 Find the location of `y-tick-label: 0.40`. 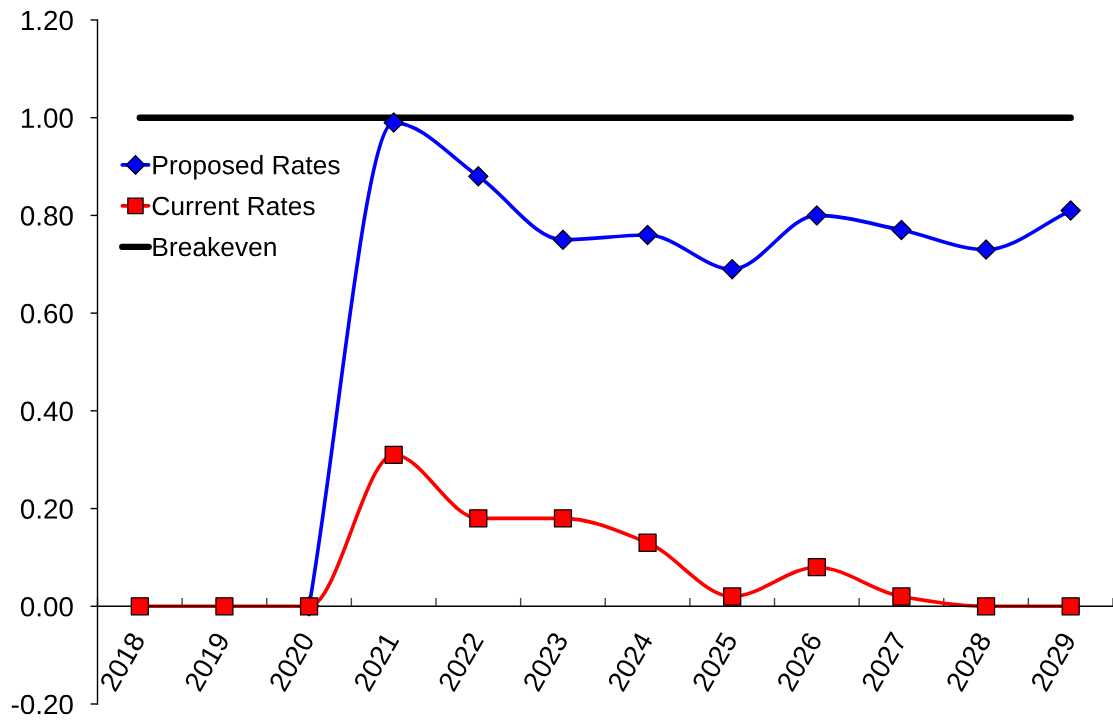

y-tick-label: 0.40 is located at coordinates (46, 411).